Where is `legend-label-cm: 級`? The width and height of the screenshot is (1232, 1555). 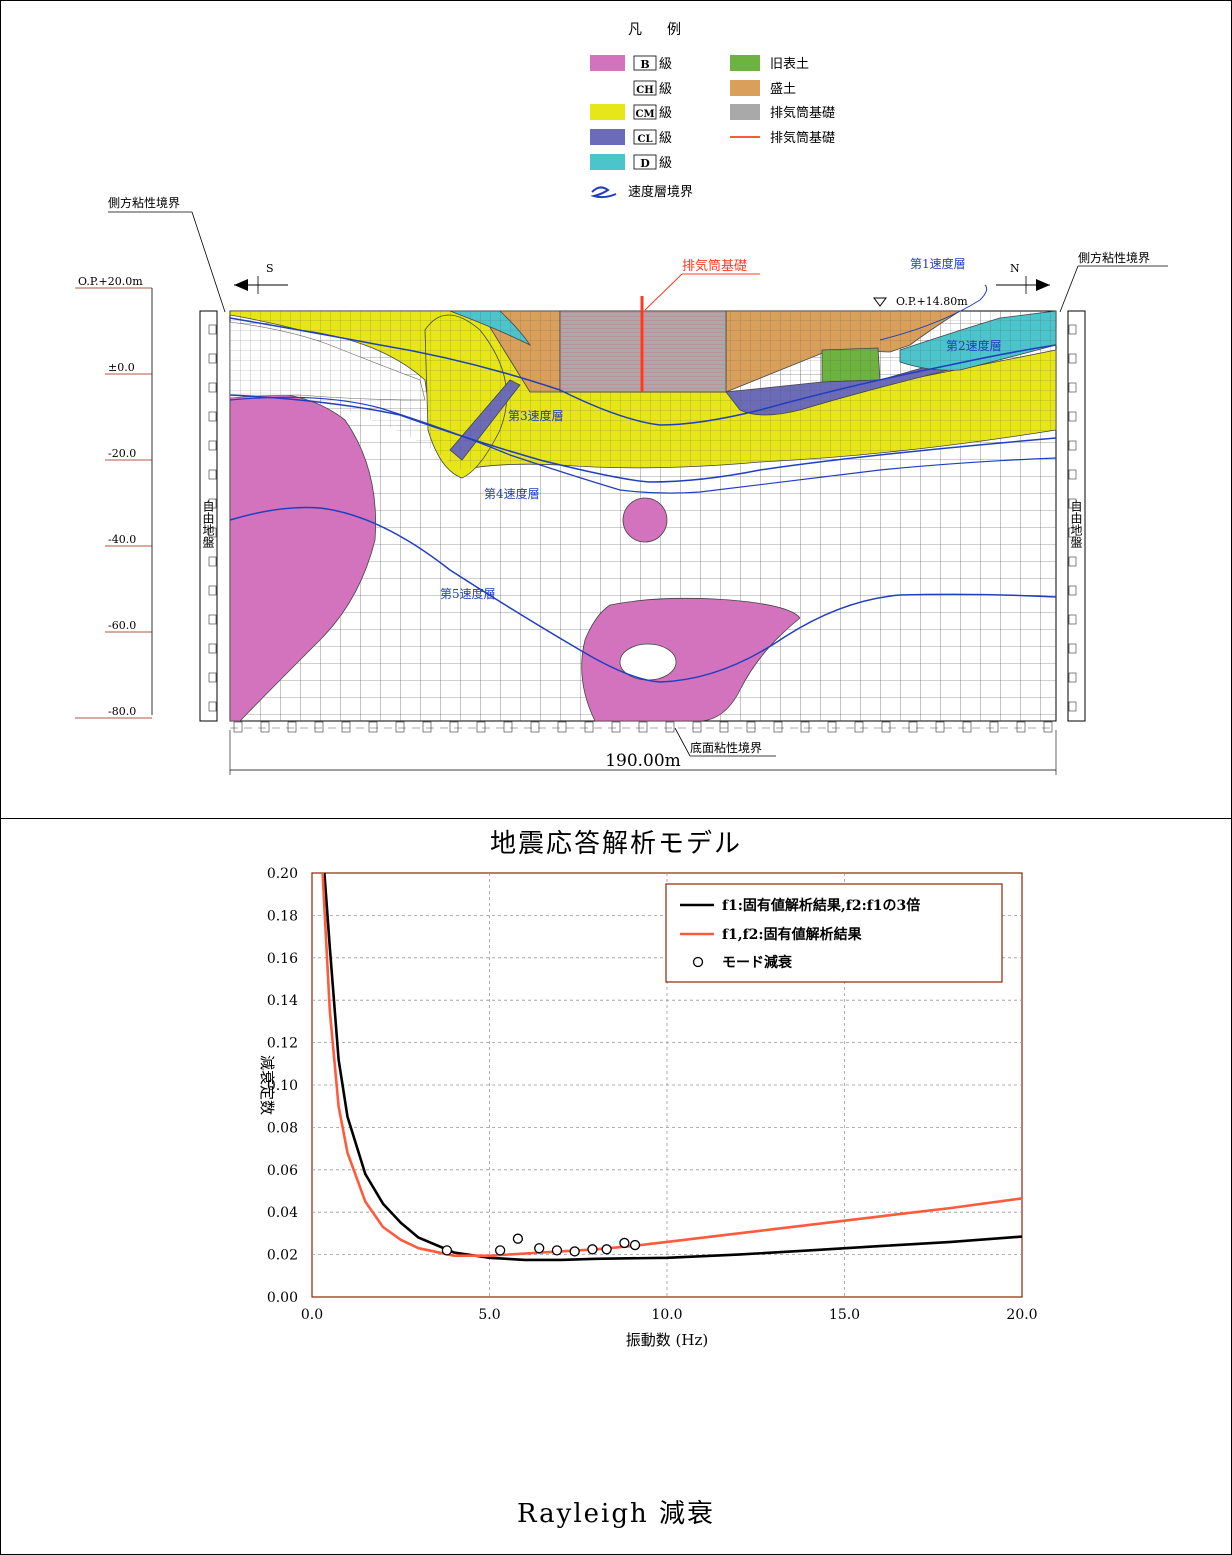
legend-label-cm: 級 is located at coordinates (665, 113).